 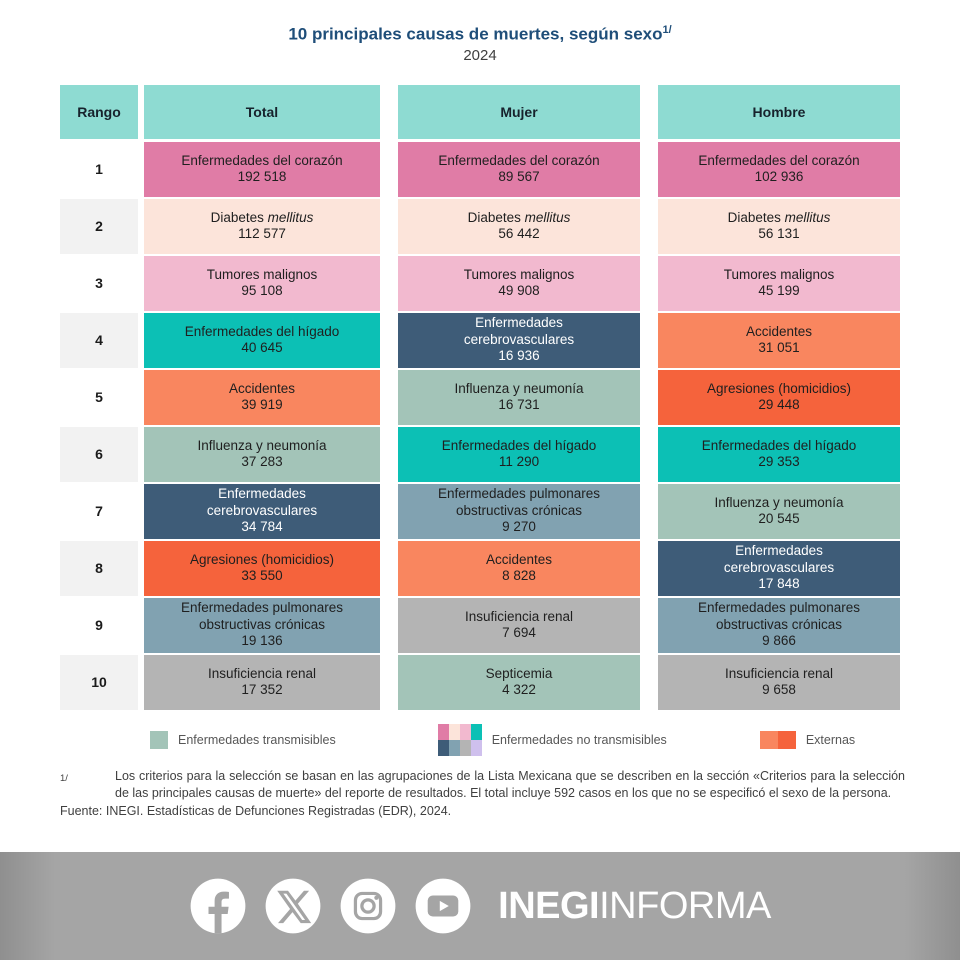 What do you see at coordinates (830, 739) in the screenshot?
I see `legend-label: Externas` at bounding box center [830, 739].